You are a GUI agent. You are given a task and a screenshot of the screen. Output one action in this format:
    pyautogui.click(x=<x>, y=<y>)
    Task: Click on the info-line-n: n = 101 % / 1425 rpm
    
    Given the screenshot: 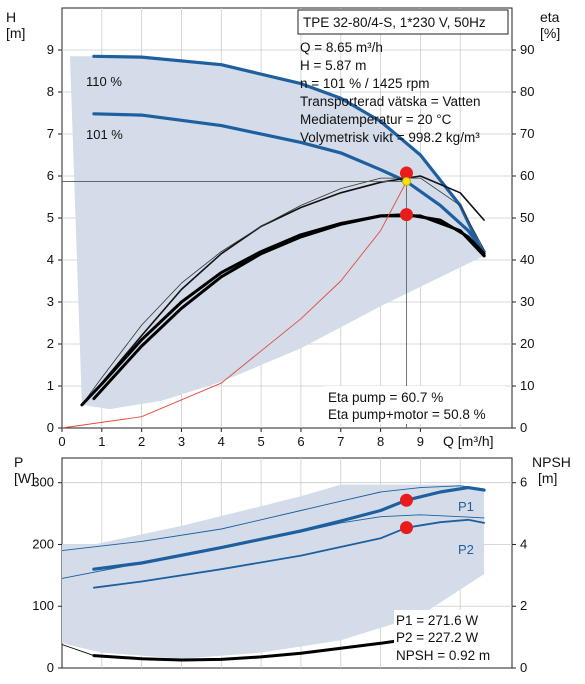 What is the action you would take?
    pyautogui.click(x=364, y=83)
    